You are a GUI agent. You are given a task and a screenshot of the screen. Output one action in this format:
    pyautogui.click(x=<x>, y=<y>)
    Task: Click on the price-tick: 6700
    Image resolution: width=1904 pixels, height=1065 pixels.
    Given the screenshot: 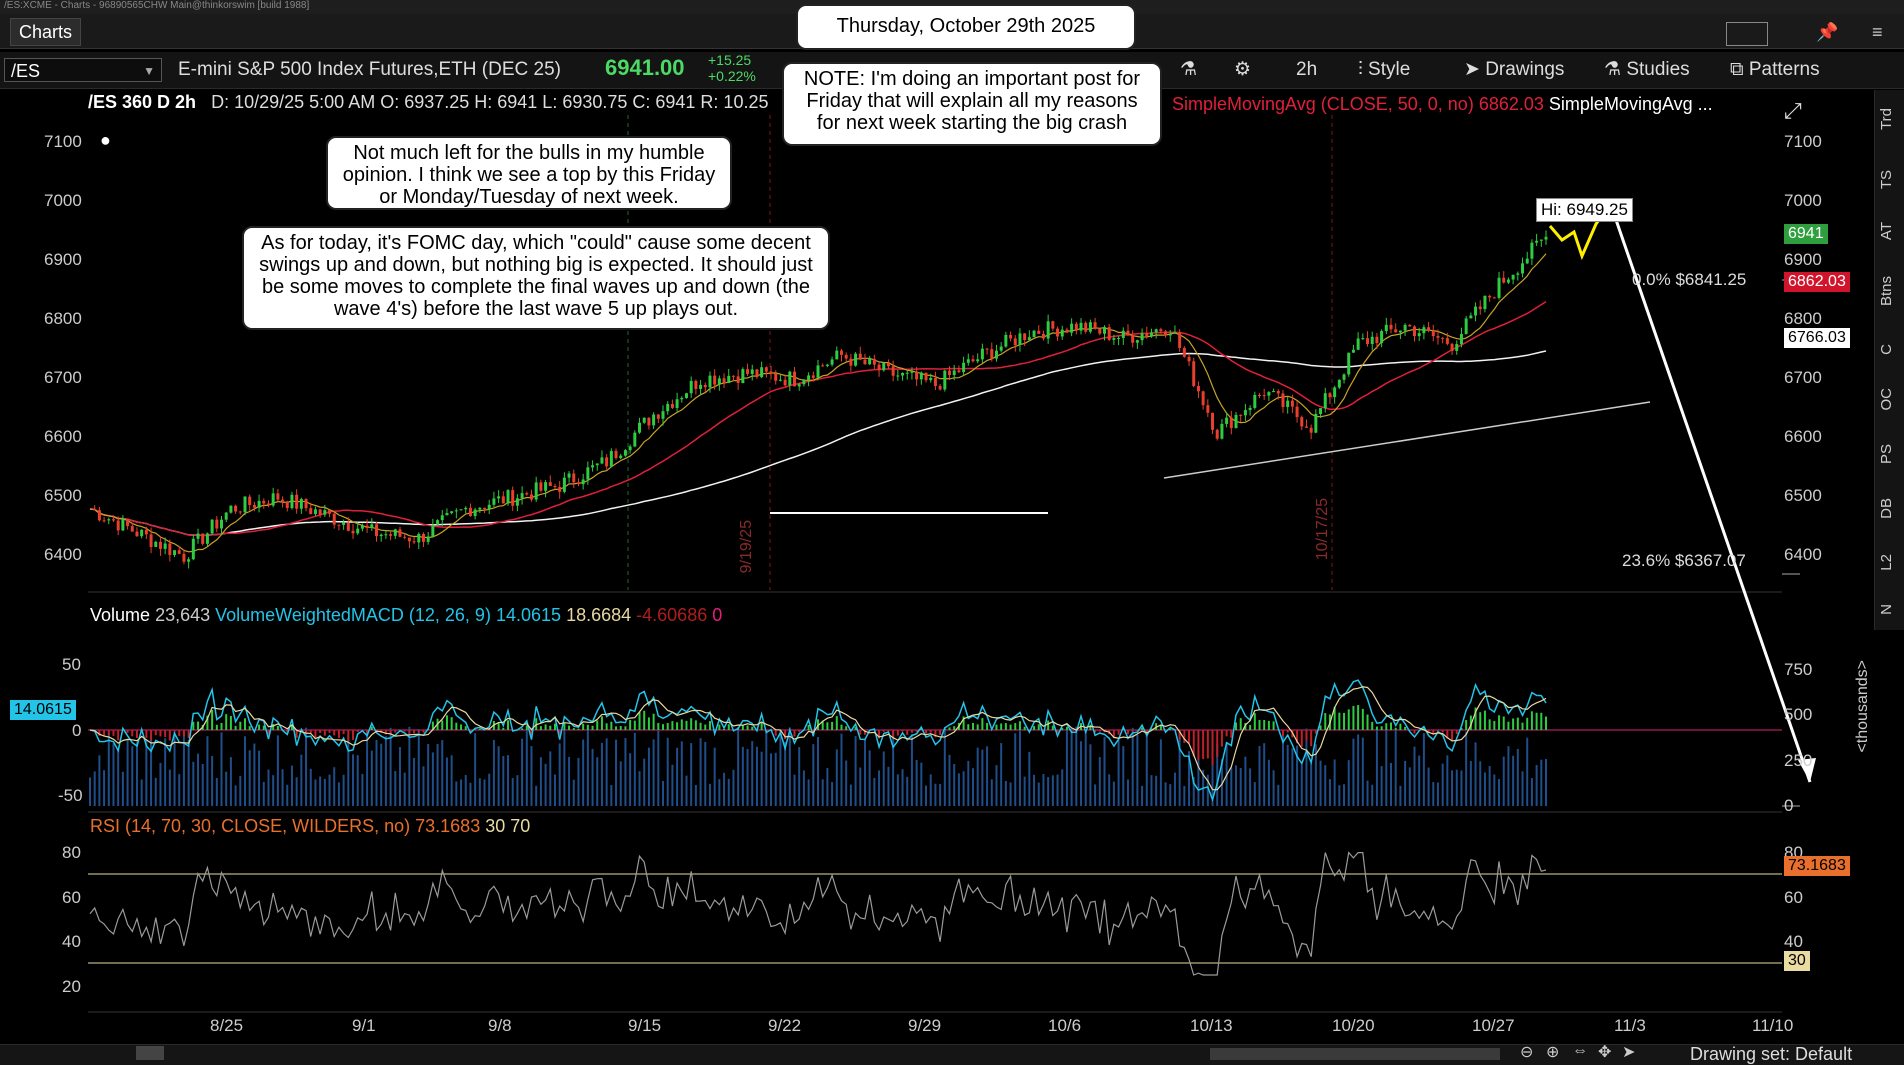 What is the action you would take?
    pyautogui.click(x=1803, y=378)
    